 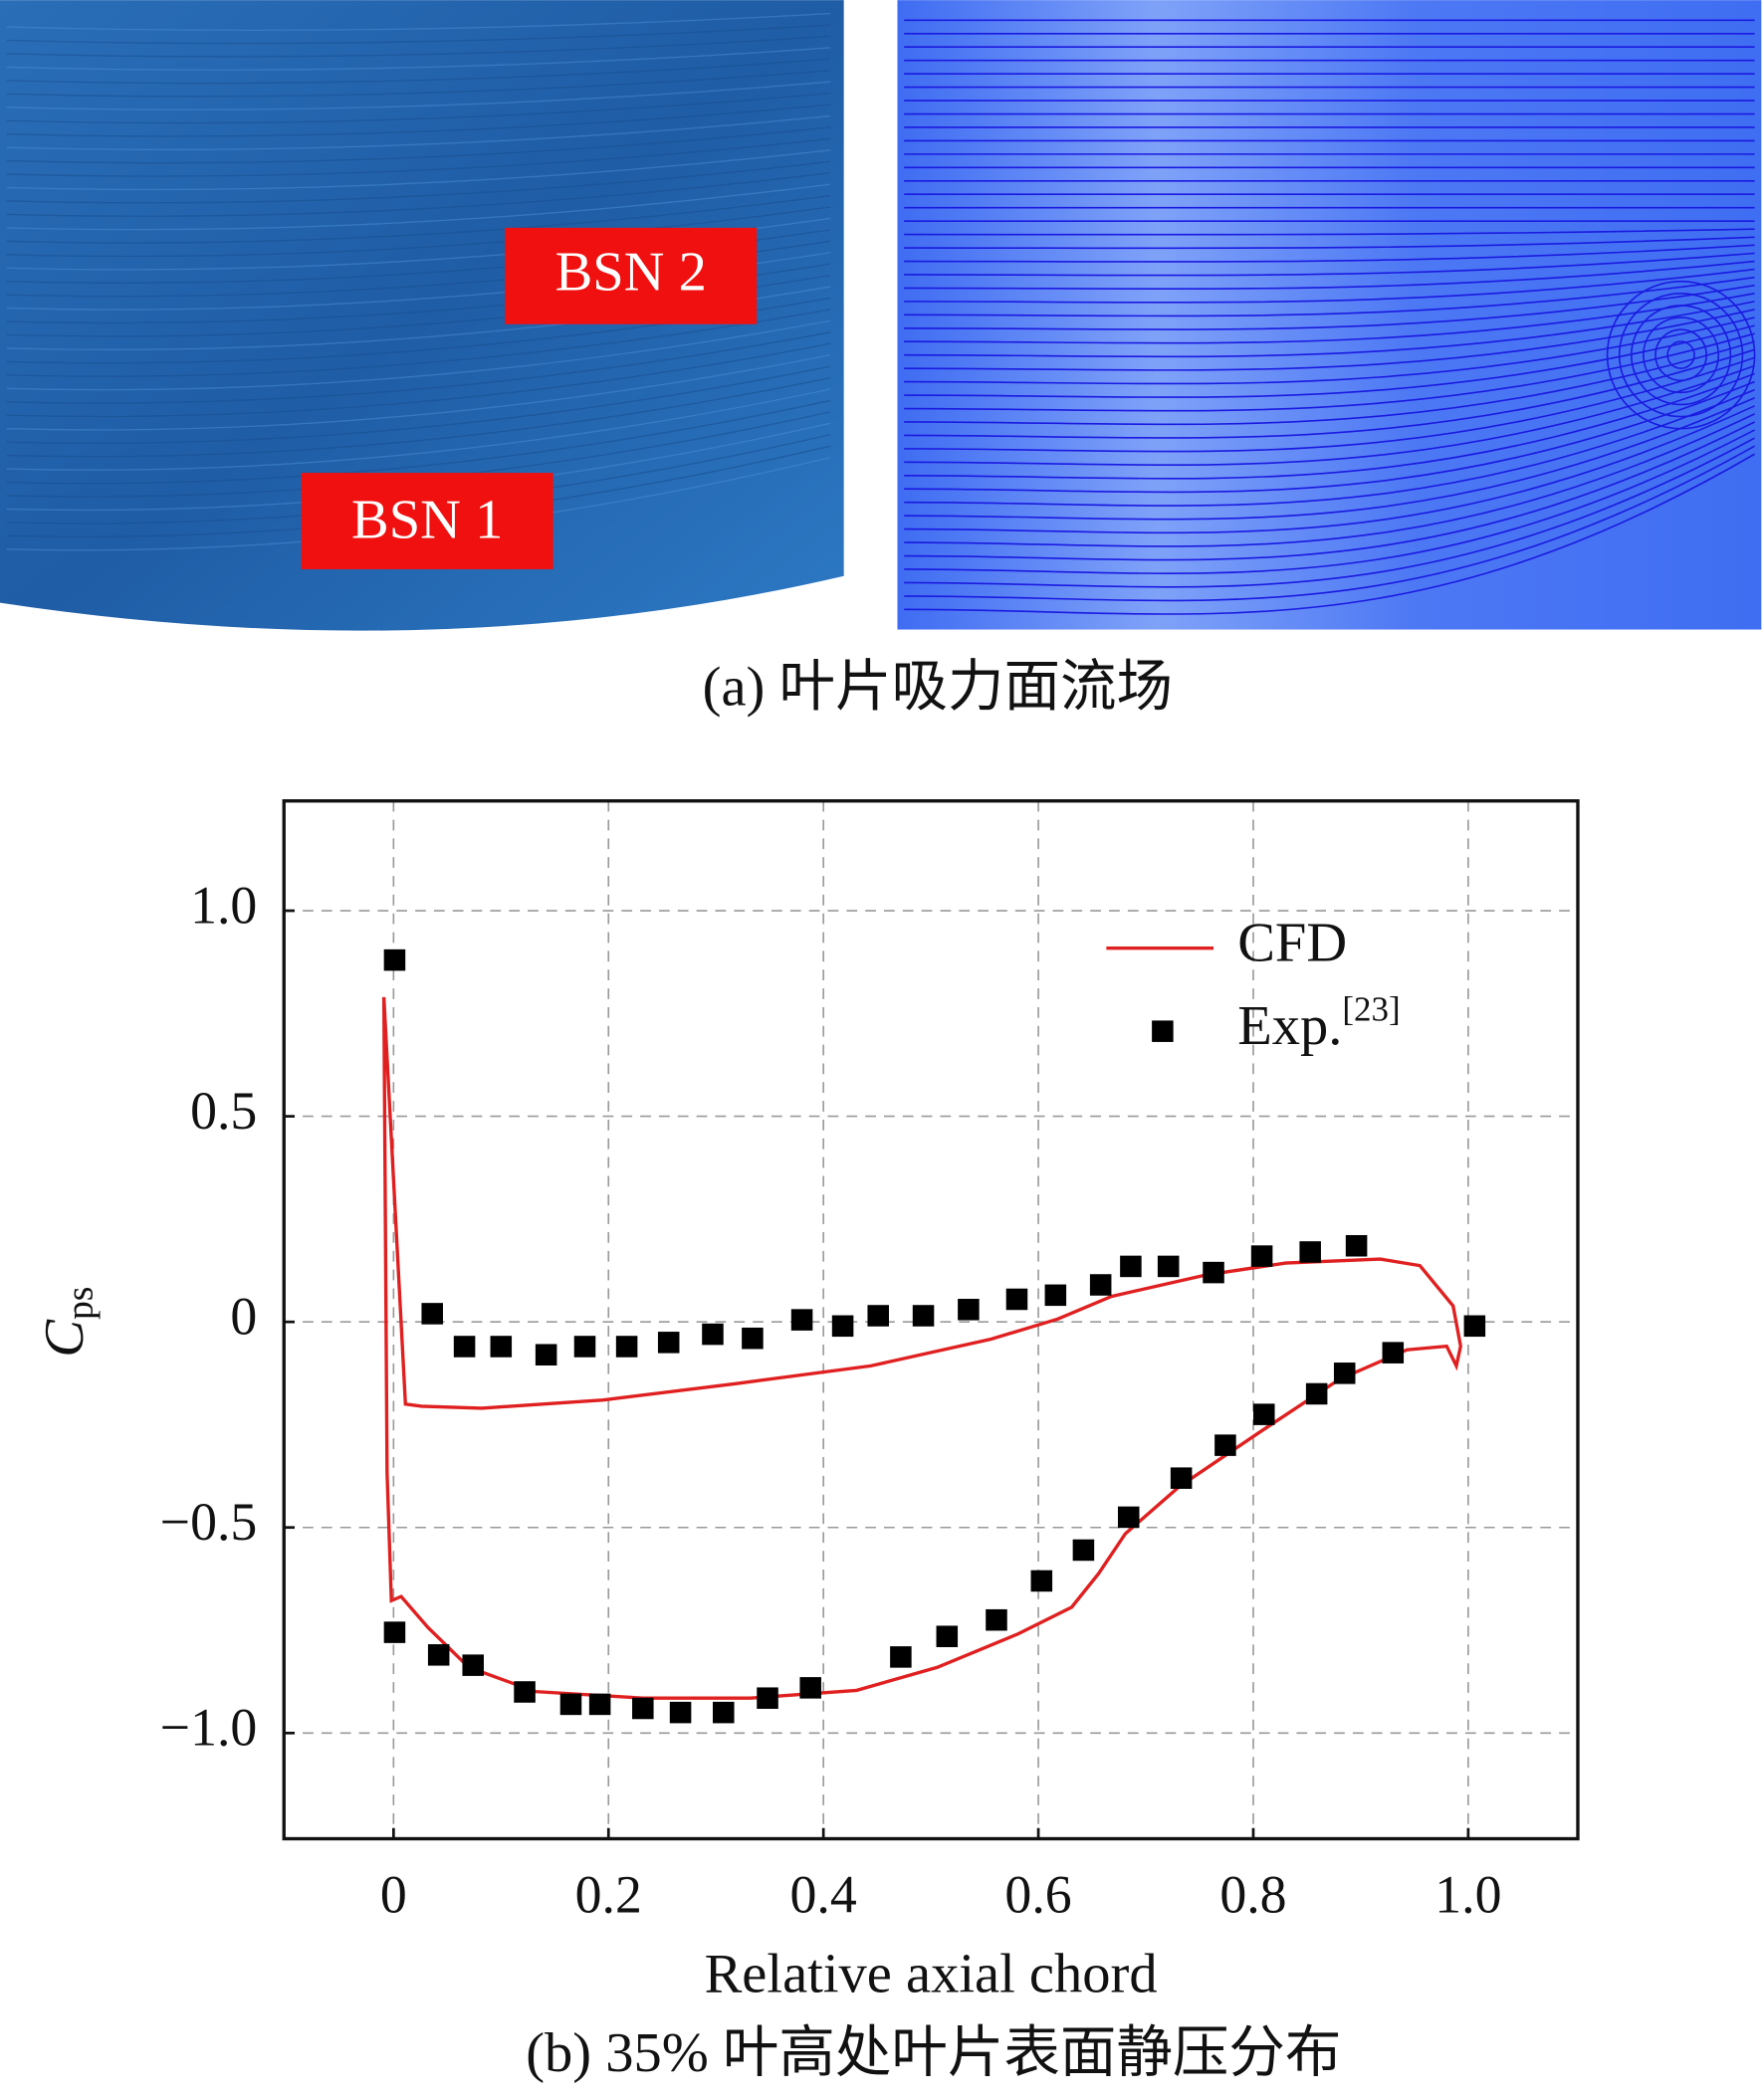 I want to click on legend-reference: [23], so click(x=1371, y=1008).